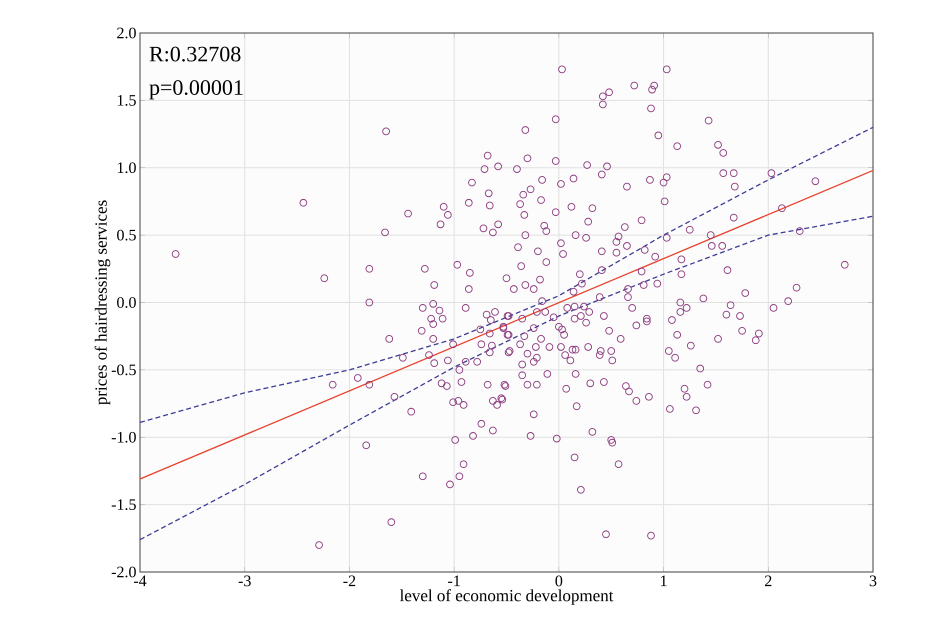 The width and height of the screenshot is (947, 640). What do you see at coordinates (140, 581) in the screenshot?
I see `x-tick-label: -4` at bounding box center [140, 581].